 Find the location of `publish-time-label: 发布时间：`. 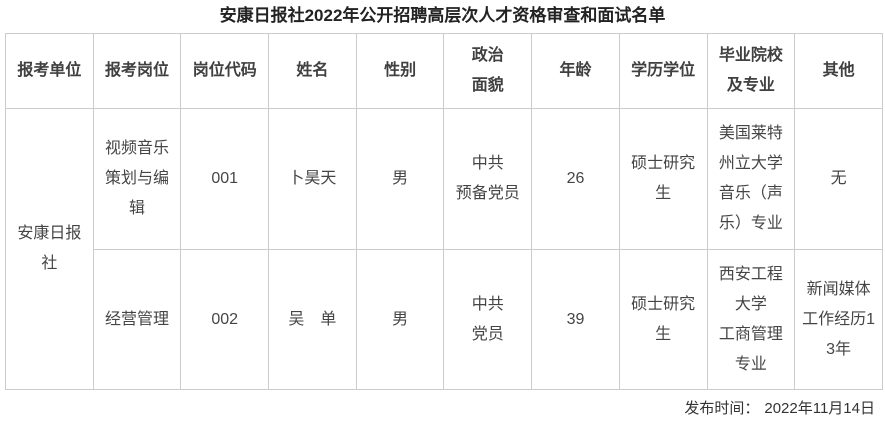

publish-time-label: 发布时间： is located at coordinates (722, 408).